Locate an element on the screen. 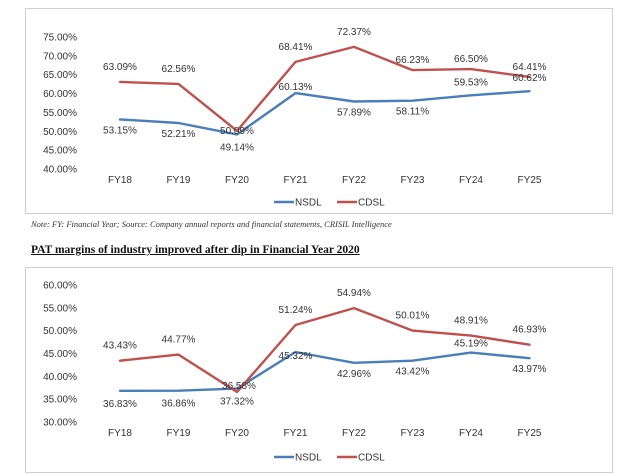 The height and width of the screenshot is (475, 634). data-label: 37.32% is located at coordinates (237, 402).